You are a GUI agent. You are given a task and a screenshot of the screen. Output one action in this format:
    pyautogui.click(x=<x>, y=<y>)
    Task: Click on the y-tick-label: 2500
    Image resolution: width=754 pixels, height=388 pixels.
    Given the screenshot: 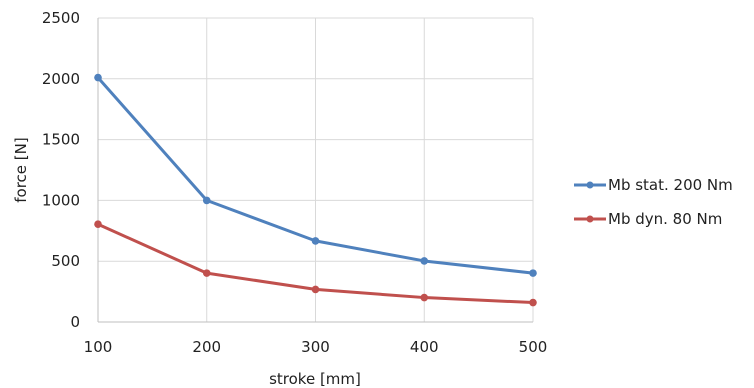 What is the action you would take?
    pyautogui.click(x=61, y=18)
    